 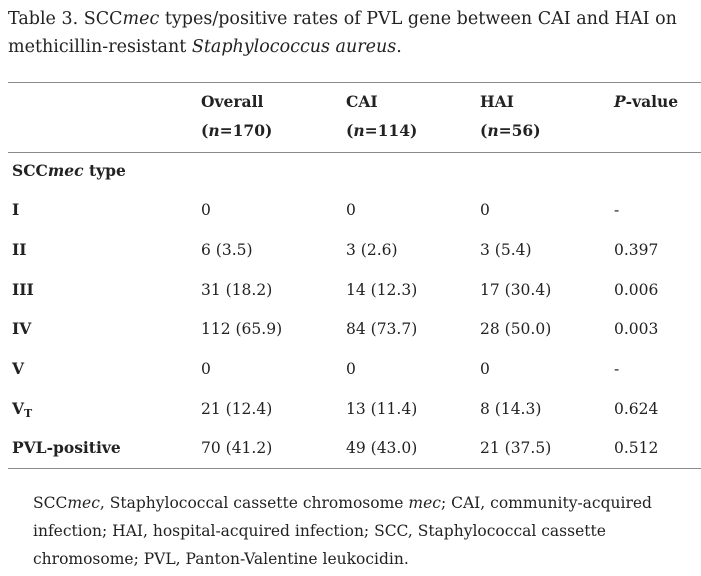 I want to click on cell-cai: 14 (12.3), so click(x=382, y=290).